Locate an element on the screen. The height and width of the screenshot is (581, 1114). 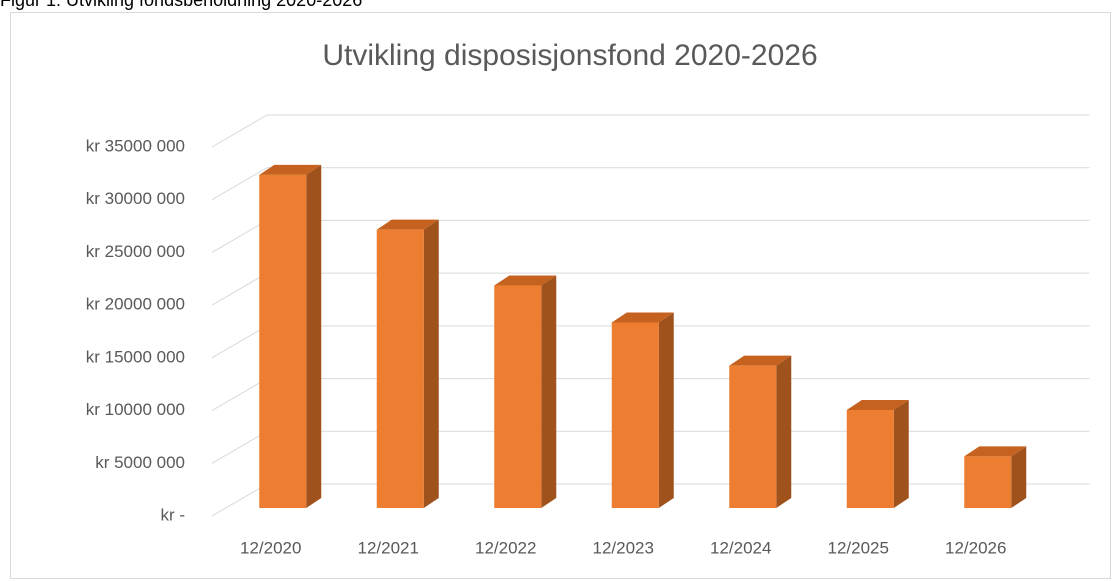
y-tick-label: kr 25000 000 is located at coordinates (135, 251).